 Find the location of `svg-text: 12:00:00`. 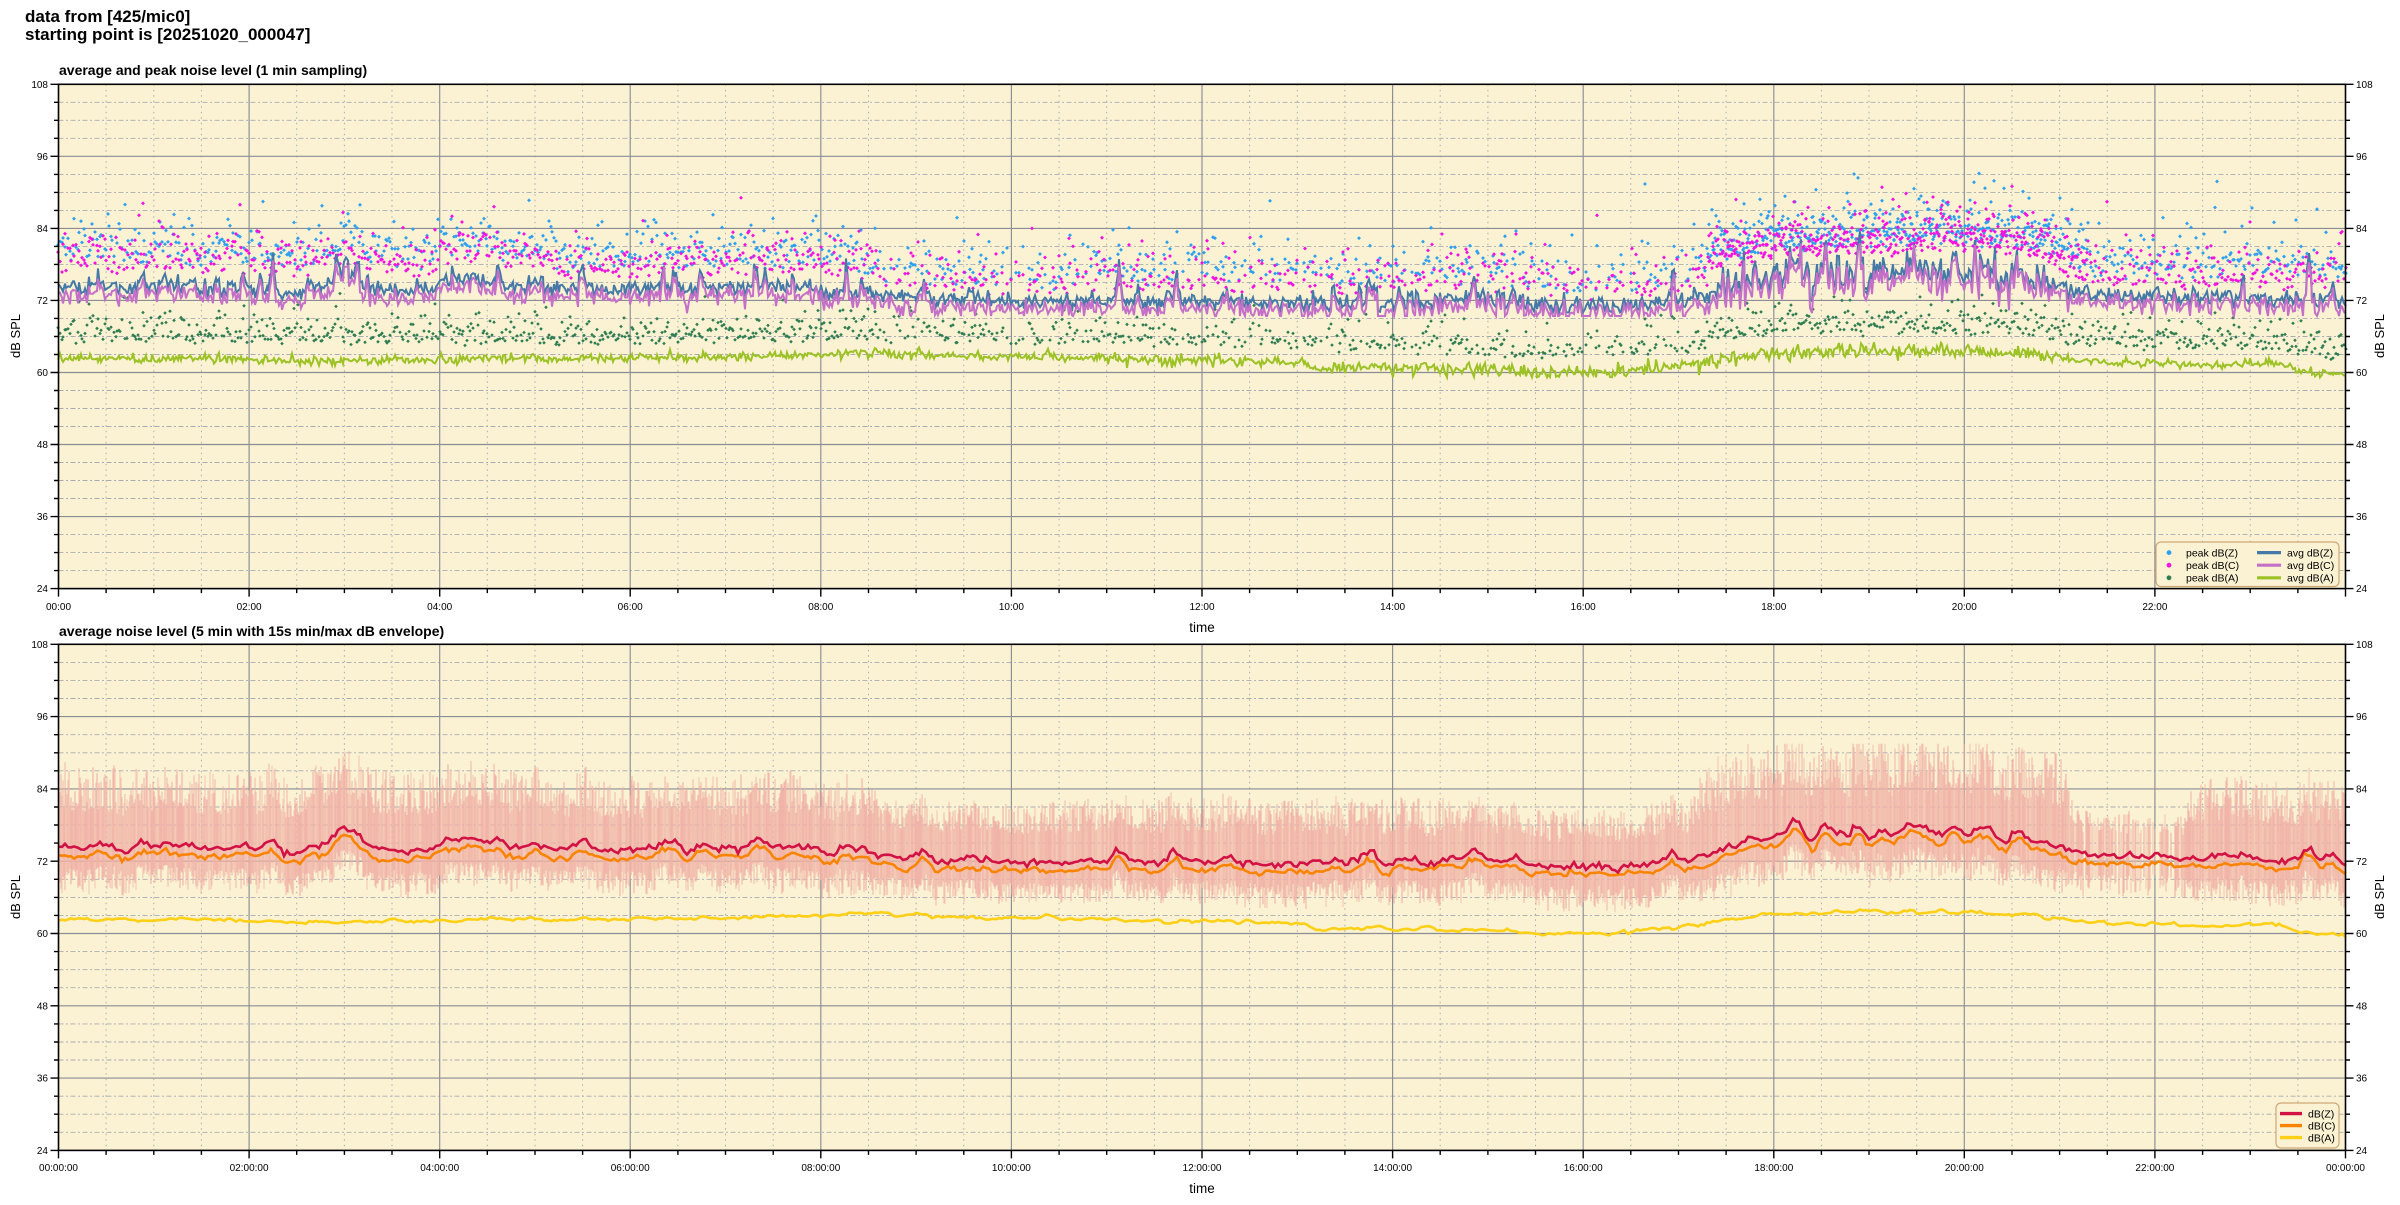

svg-text: 12:00:00 is located at coordinates (1202, 1168).